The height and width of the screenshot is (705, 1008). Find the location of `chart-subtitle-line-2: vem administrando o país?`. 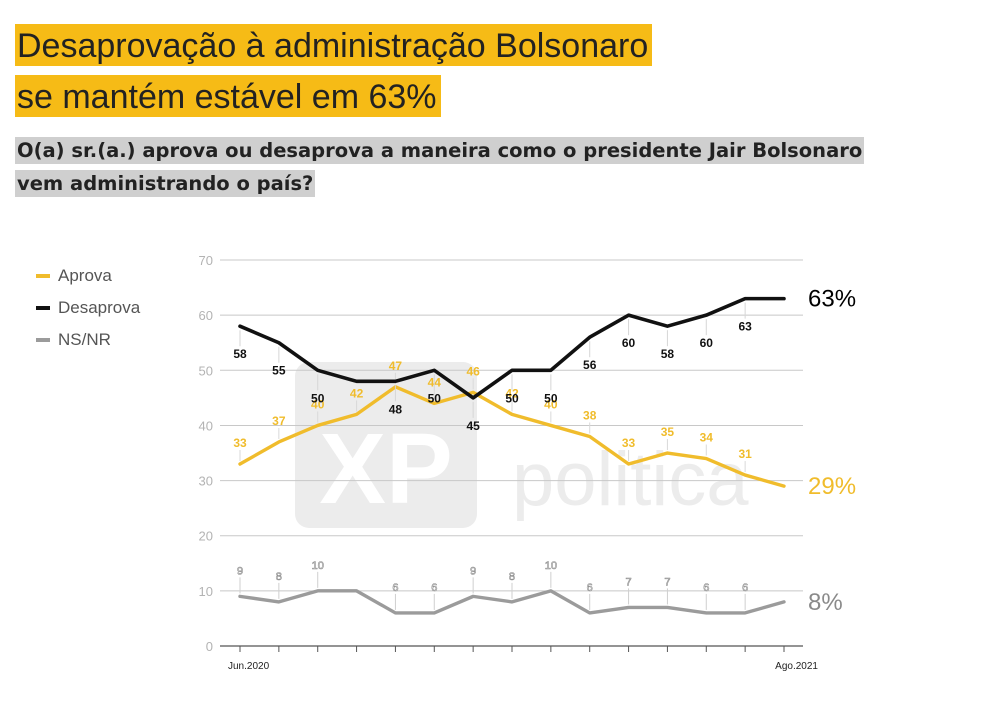

chart-subtitle-line-2: vem administrando o país? is located at coordinates (165, 183).